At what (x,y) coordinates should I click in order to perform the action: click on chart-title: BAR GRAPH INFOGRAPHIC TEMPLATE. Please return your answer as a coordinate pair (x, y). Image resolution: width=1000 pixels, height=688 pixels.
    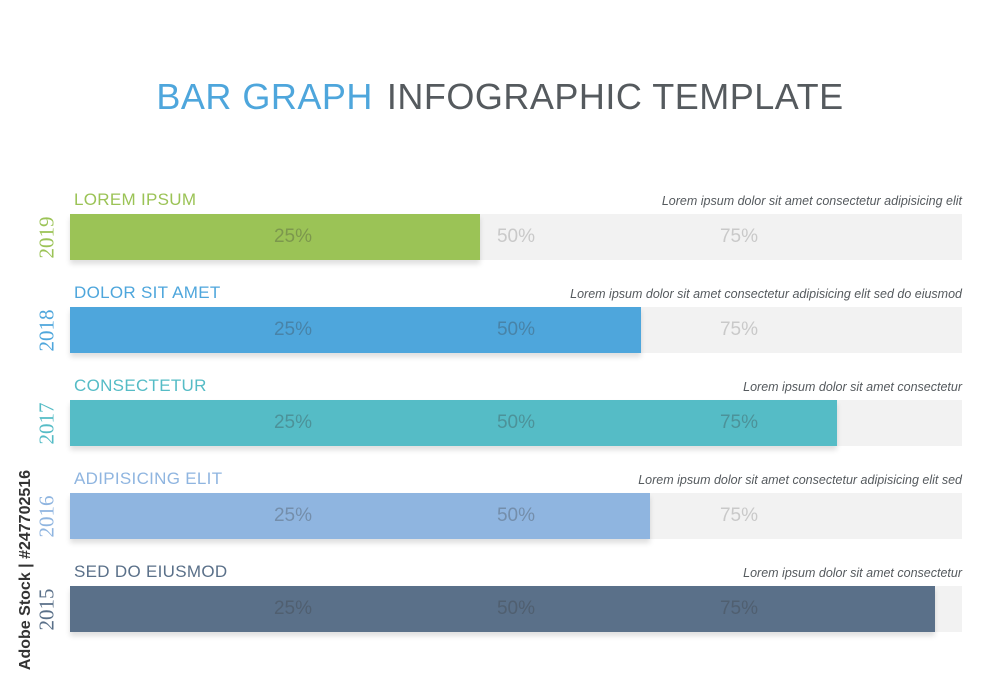
    Looking at the image, I should click on (500, 97).